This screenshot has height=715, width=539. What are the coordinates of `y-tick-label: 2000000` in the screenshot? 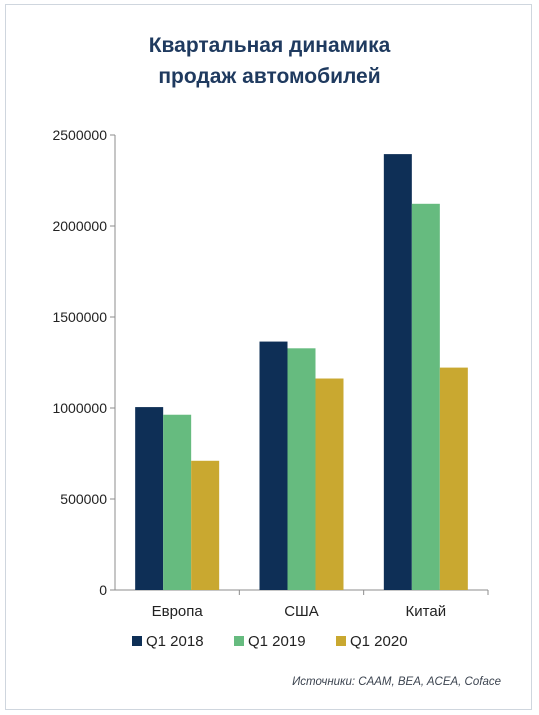 It's located at (79, 226).